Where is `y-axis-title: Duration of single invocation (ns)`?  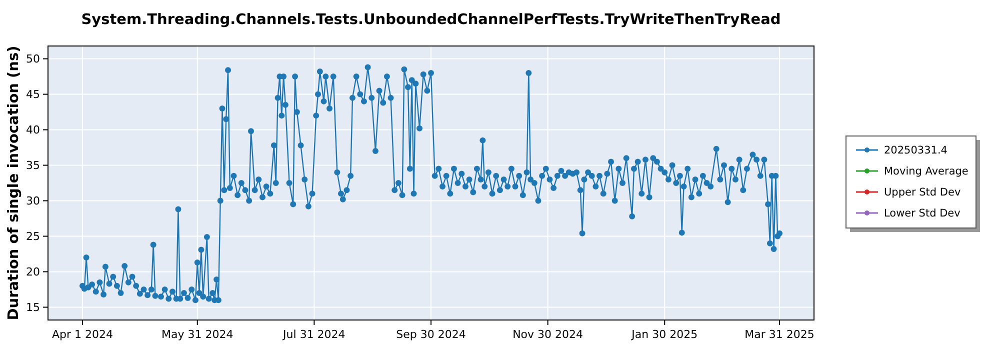 y-axis-title: Duration of single invocation (ns) is located at coordinates (14, 183).